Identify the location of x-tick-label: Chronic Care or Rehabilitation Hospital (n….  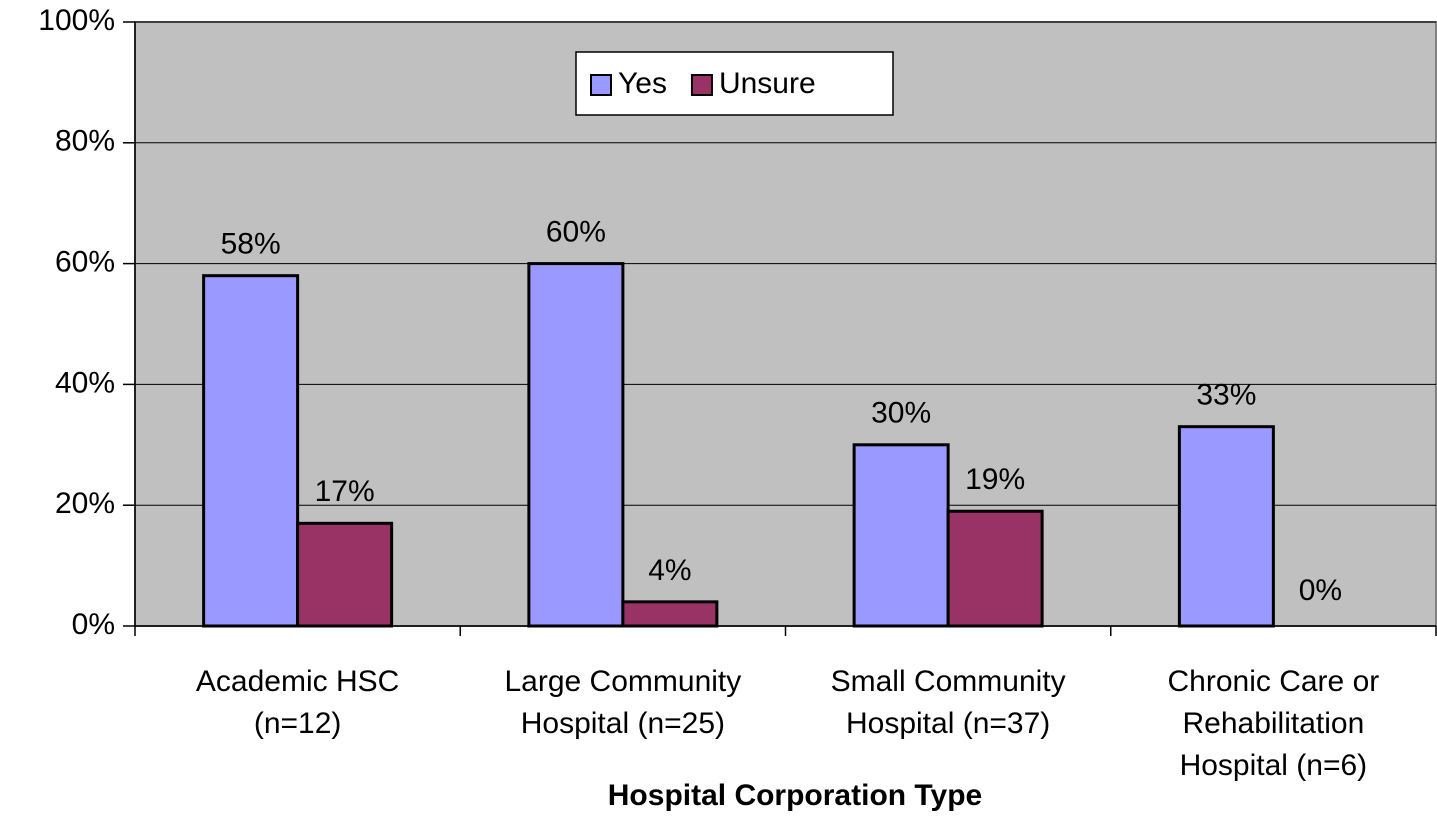
(1274, 723).